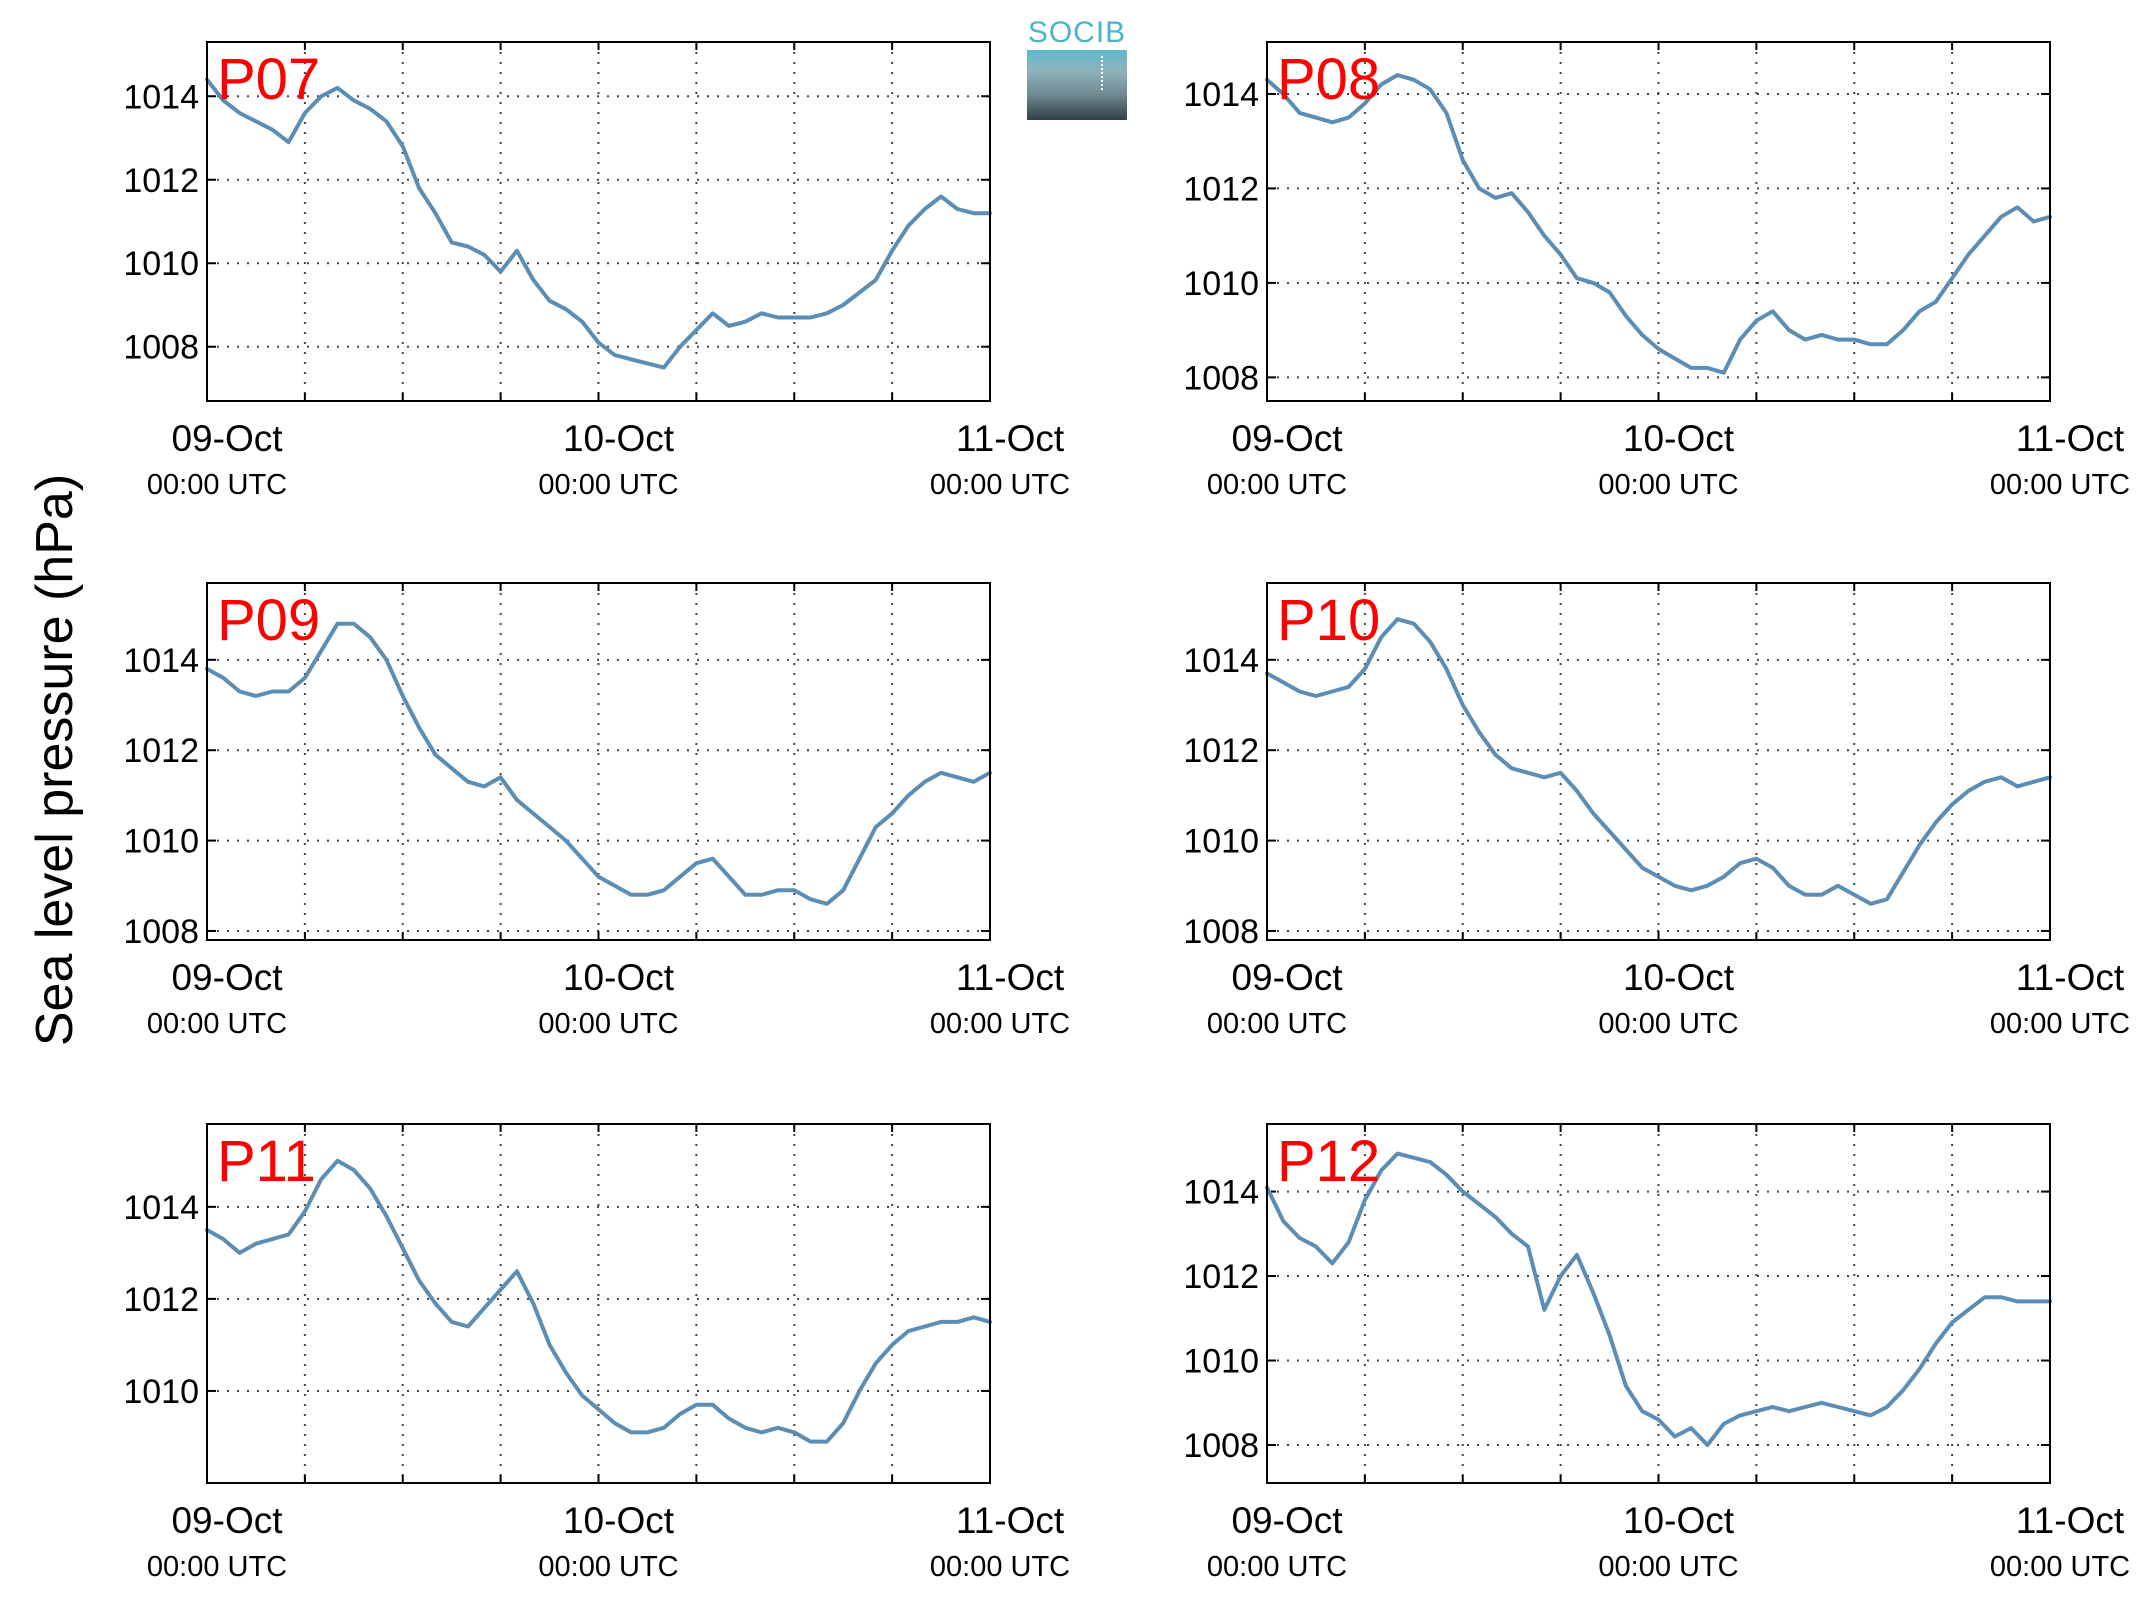  I want to click on shared-y-axis-label: Sea level pressure (hPa), so click(55, 760).